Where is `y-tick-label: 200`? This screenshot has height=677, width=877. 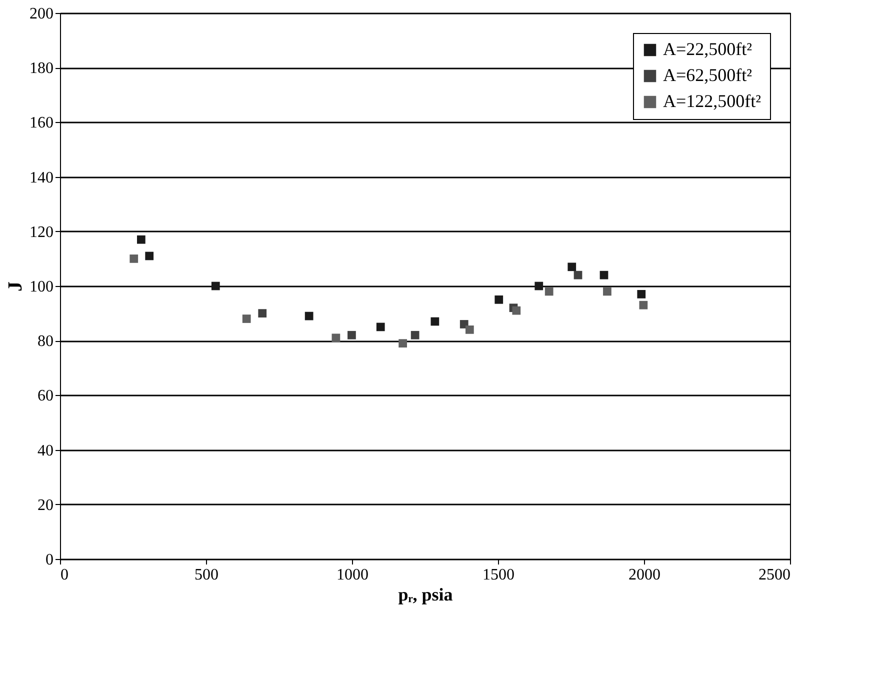
y-tick-label: 200 is located at coordinates (42, 14).